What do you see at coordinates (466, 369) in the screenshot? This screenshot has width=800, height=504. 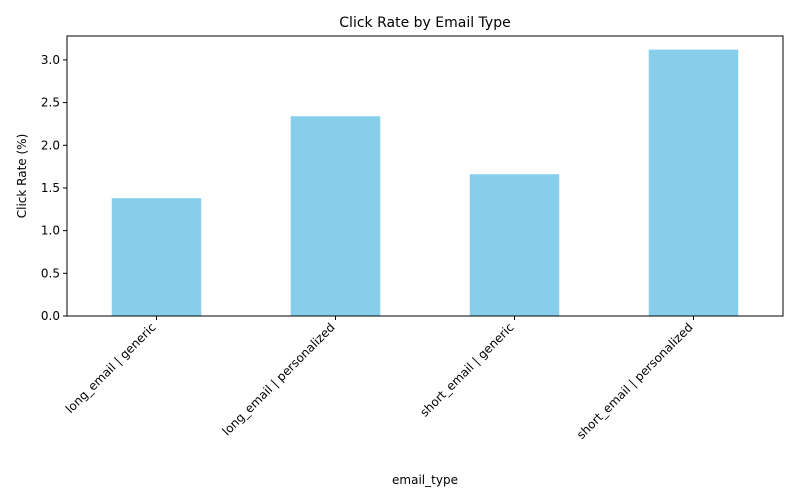 I see `x-tick-label-3: short_email | generic` at bounding box center [466, 369].